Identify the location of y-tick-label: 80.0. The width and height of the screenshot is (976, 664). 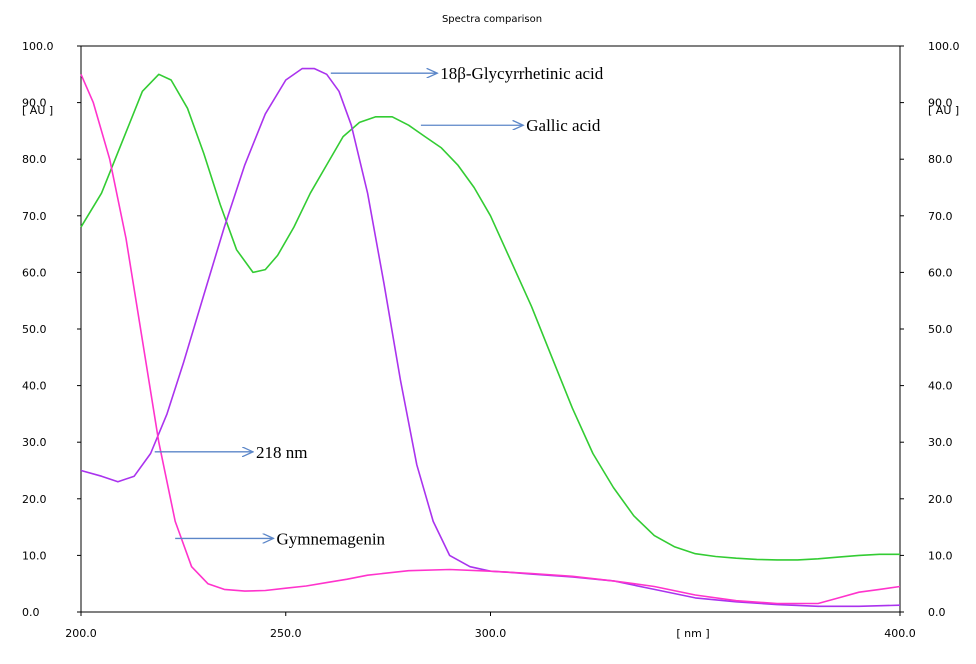
(34, 159).